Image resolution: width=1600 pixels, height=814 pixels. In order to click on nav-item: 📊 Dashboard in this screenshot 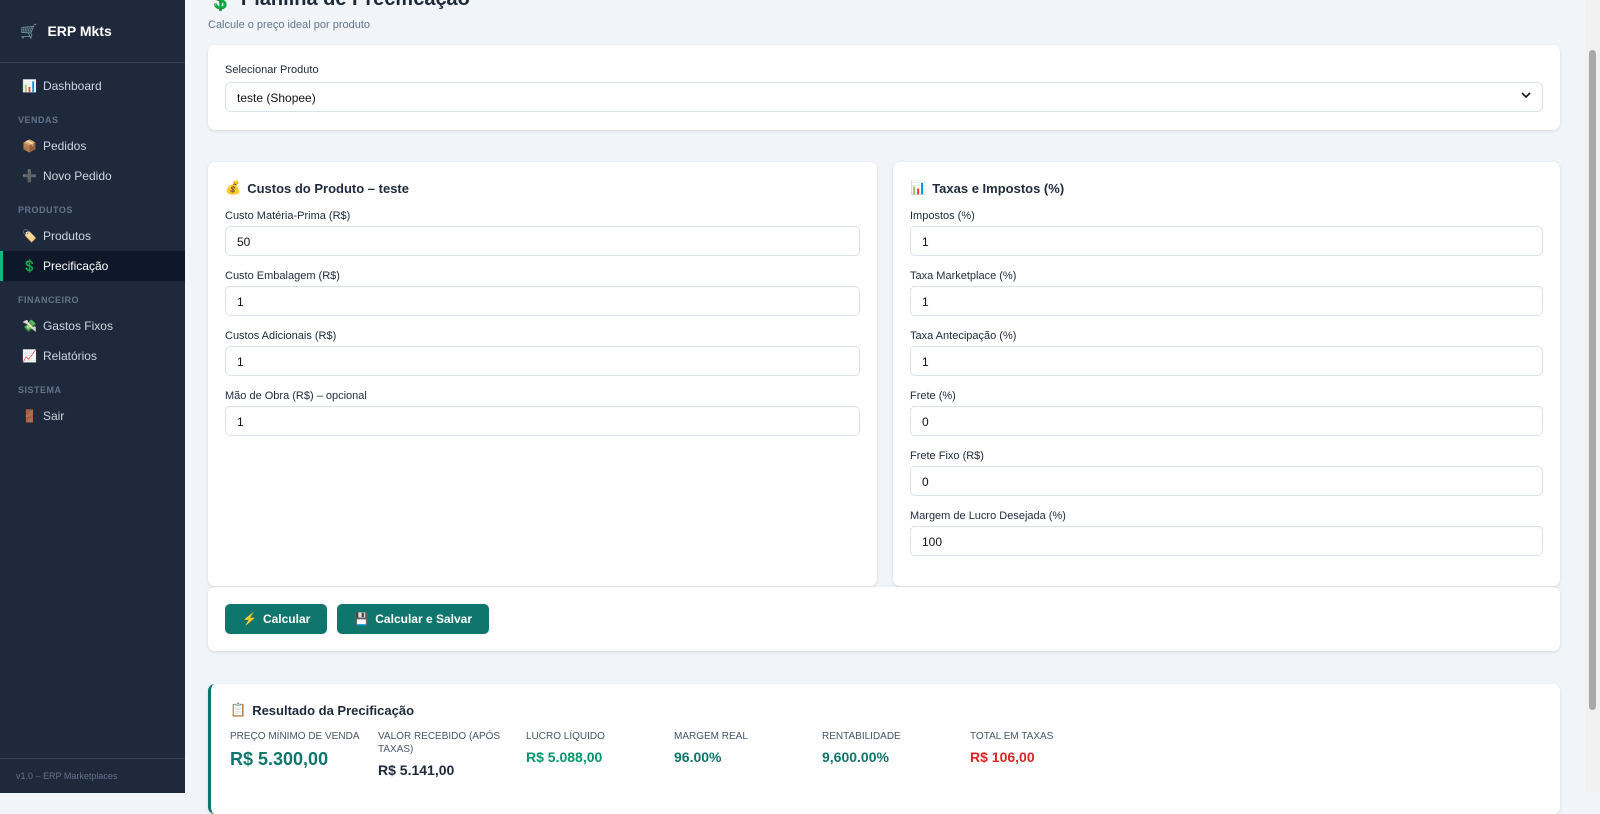, I will do `click(92, 86)`.